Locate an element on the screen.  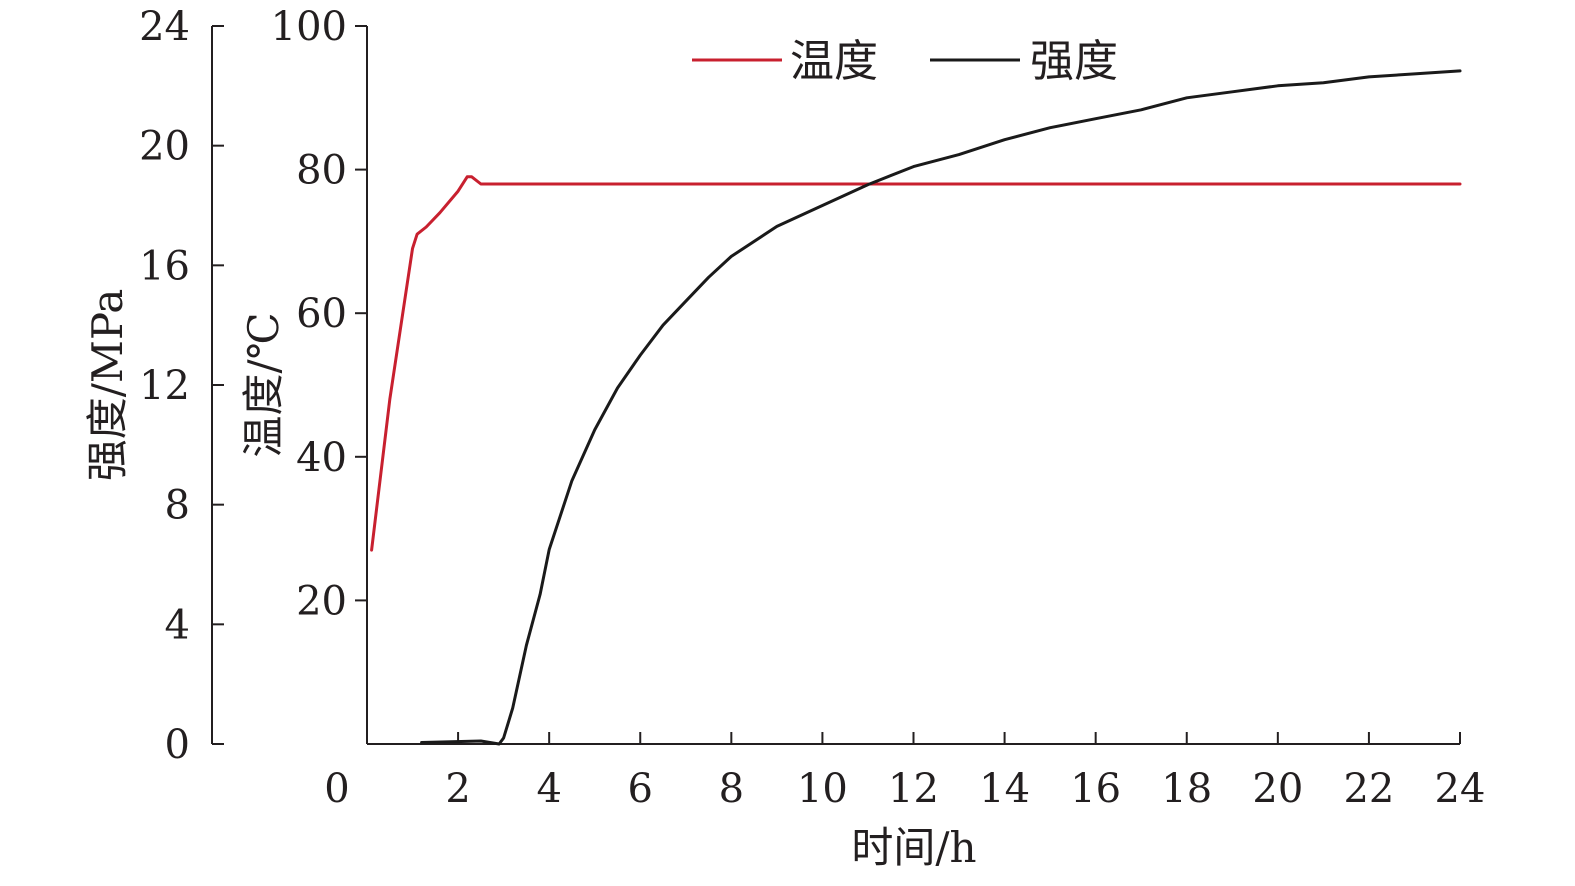
x-tick-label: 4 is located at coordinates (548, 789).